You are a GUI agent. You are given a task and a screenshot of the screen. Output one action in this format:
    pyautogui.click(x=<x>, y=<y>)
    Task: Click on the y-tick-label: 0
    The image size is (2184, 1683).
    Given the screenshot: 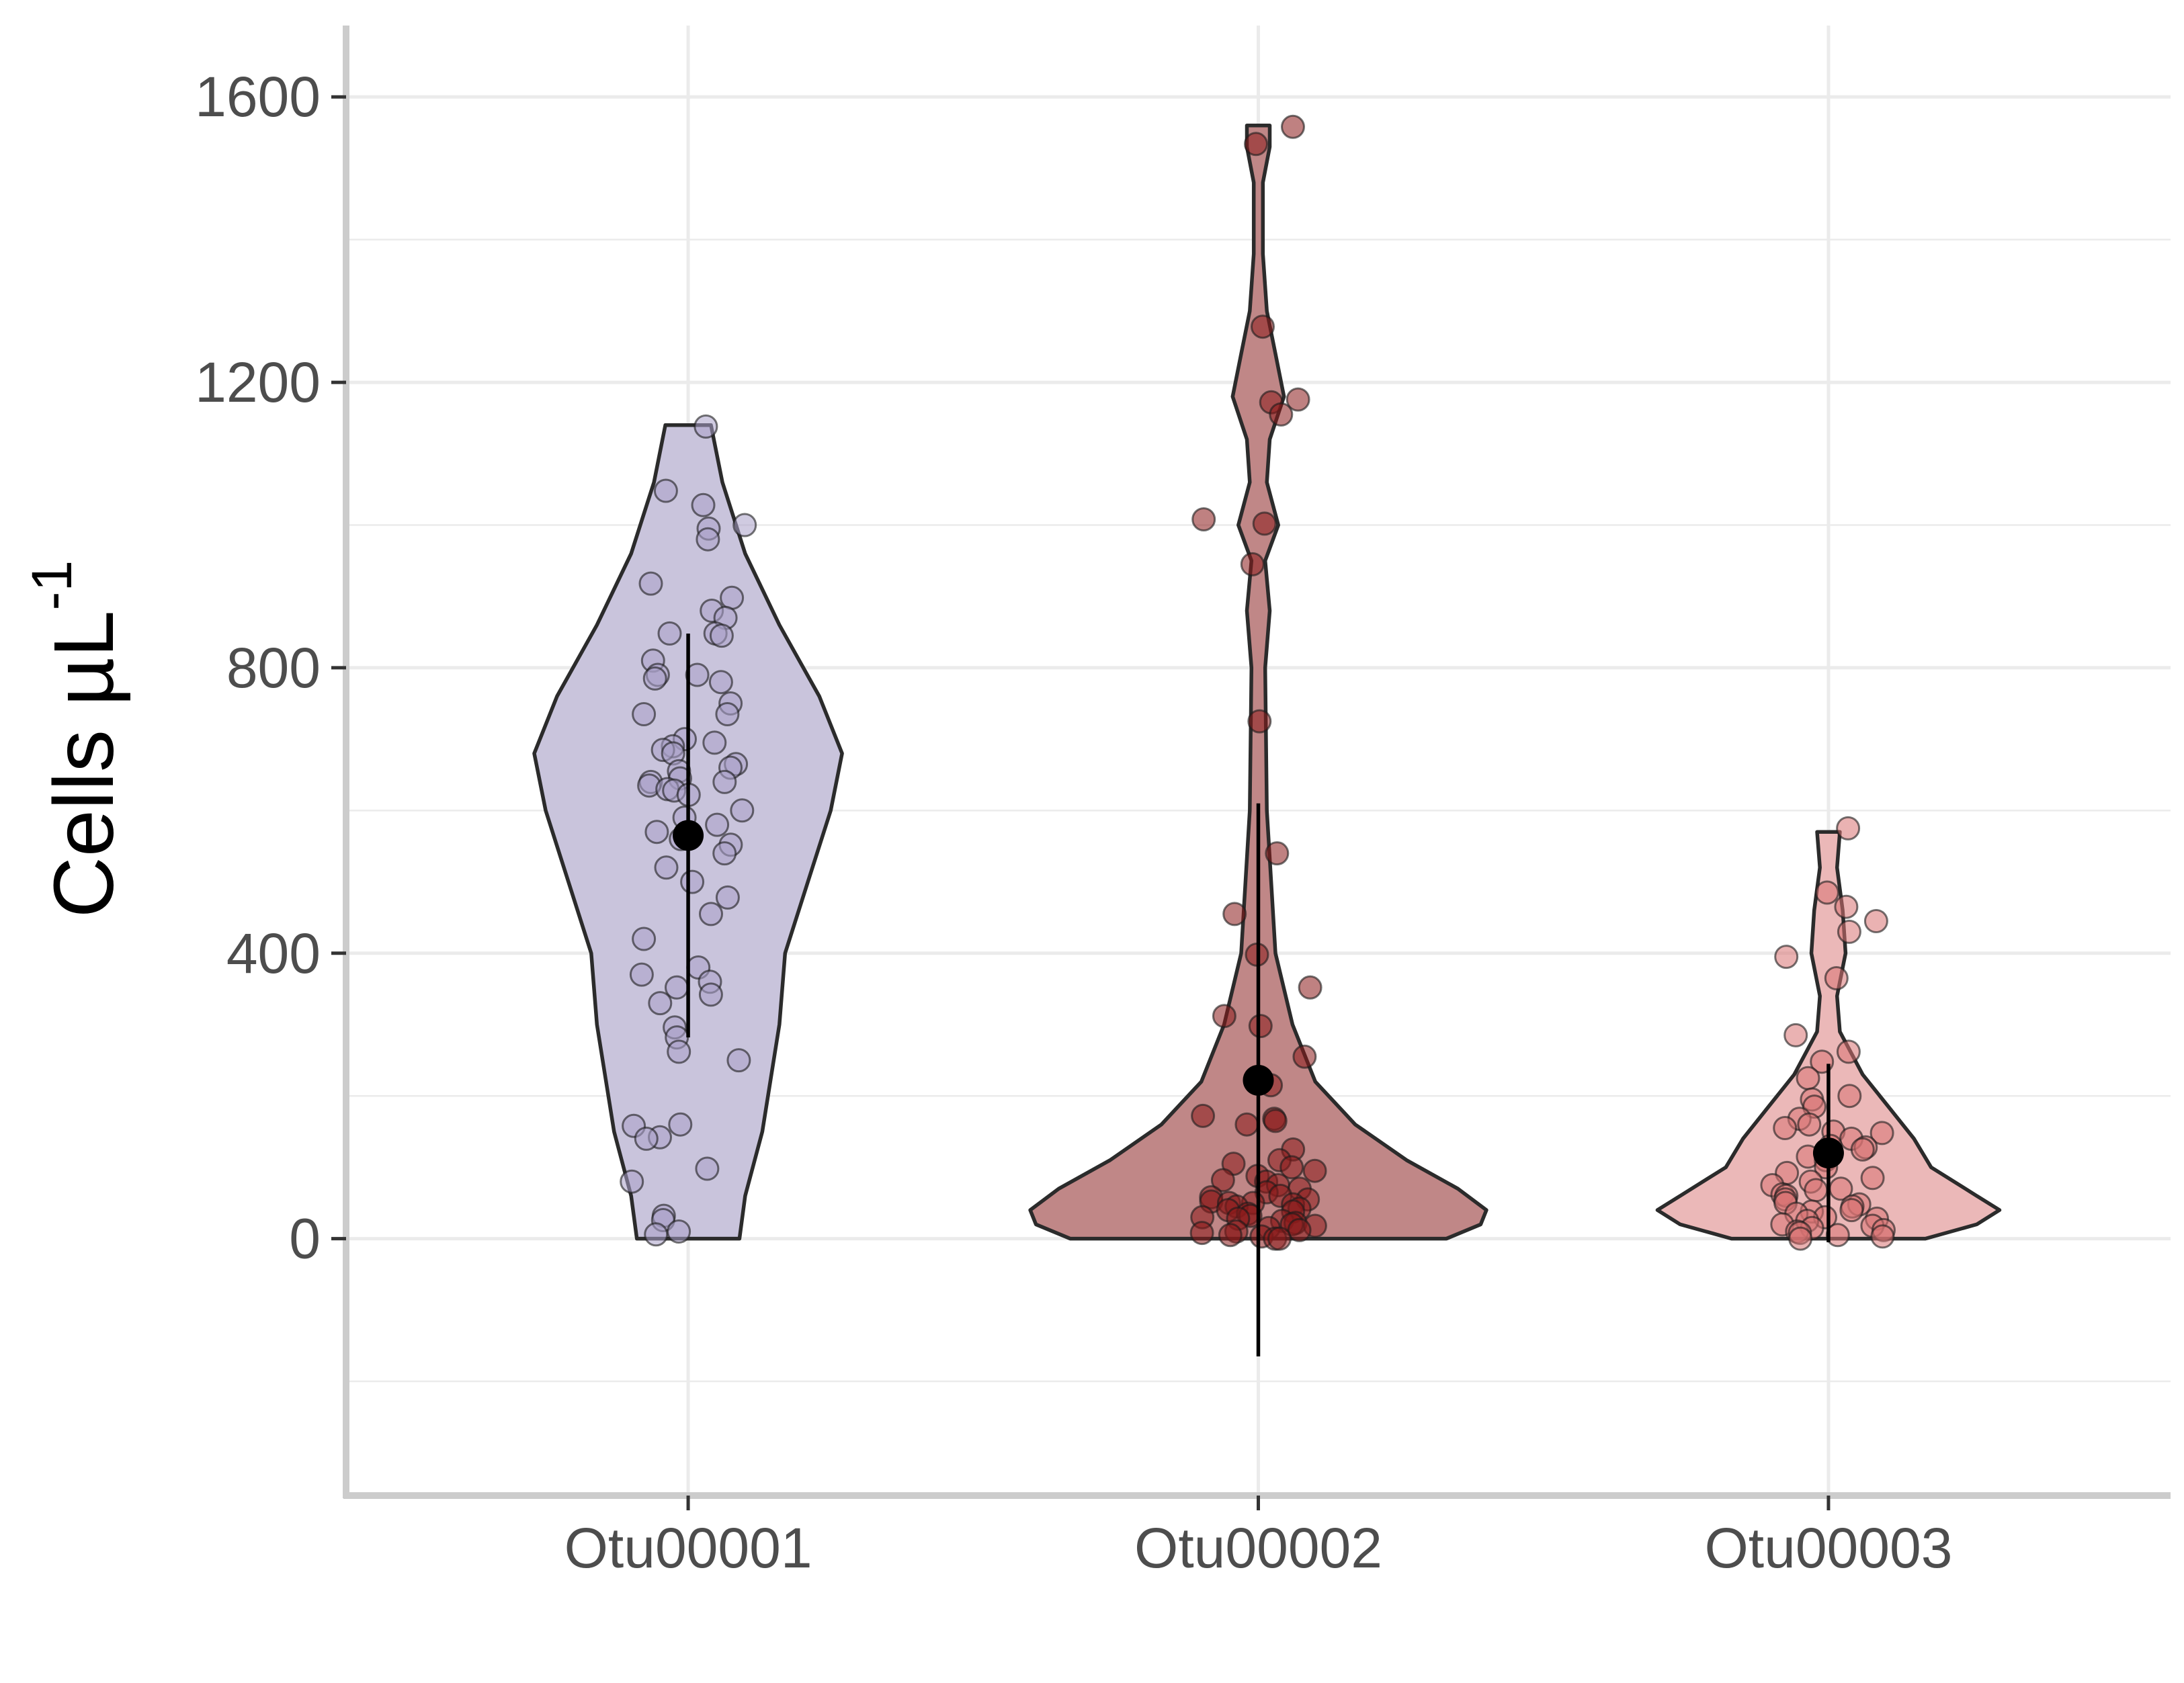 What is the action you would take?
    pyautogui.click(x=305, y=1238)
    